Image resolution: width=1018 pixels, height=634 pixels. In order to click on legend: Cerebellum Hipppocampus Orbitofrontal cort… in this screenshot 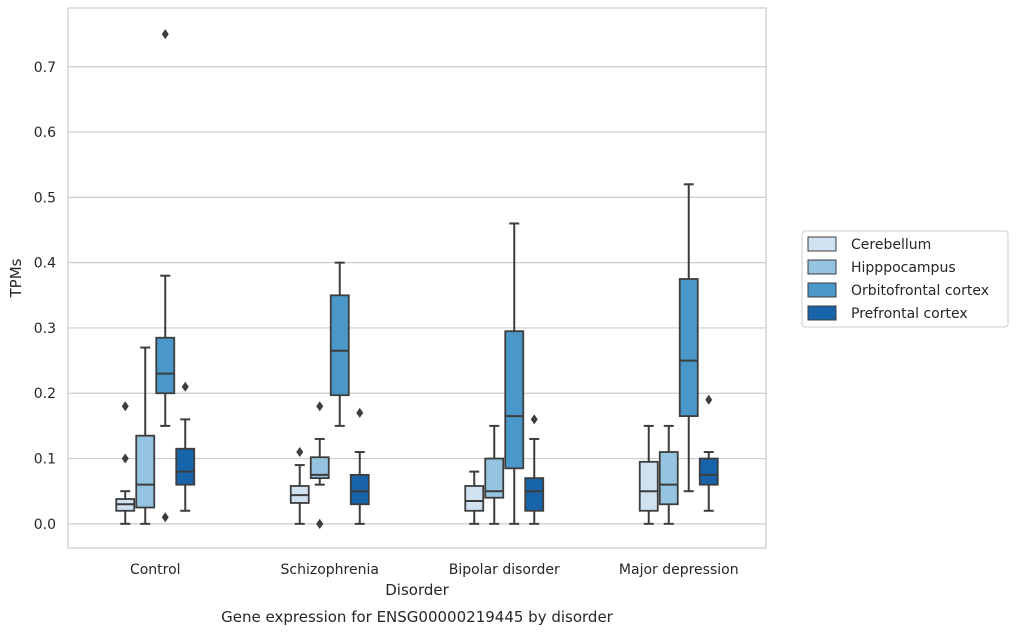, I will do `click(905, 279)`.